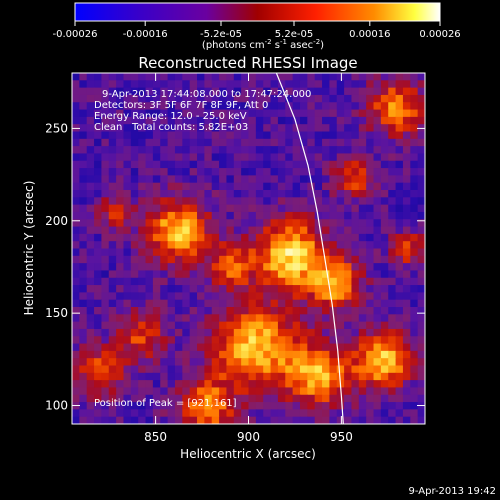 This screenshot has width=500, height=500. I want to click on y-tick-label: 200, so click(56, 221).